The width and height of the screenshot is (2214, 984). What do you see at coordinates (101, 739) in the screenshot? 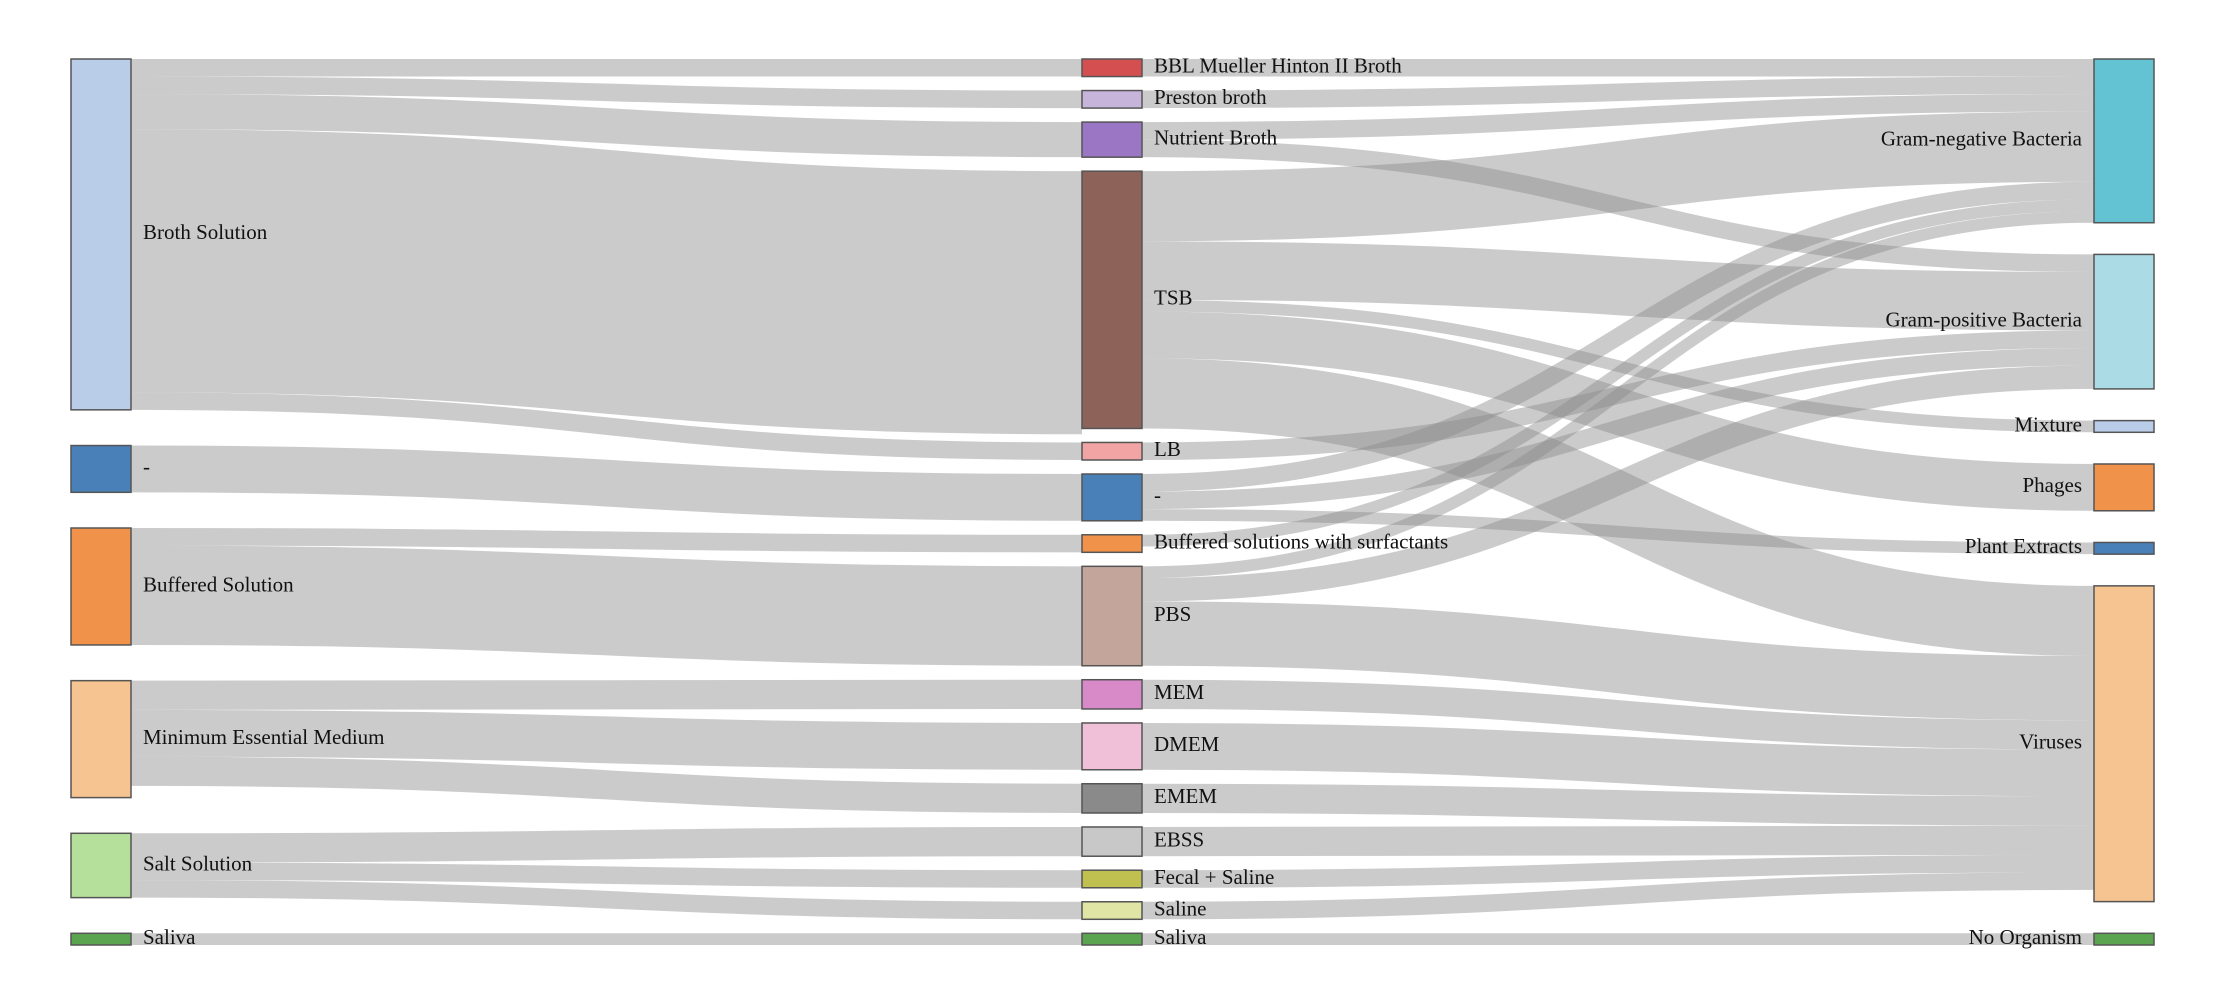
I see `node-source-minimum-essential-medium` at bounding box center [101, 739].